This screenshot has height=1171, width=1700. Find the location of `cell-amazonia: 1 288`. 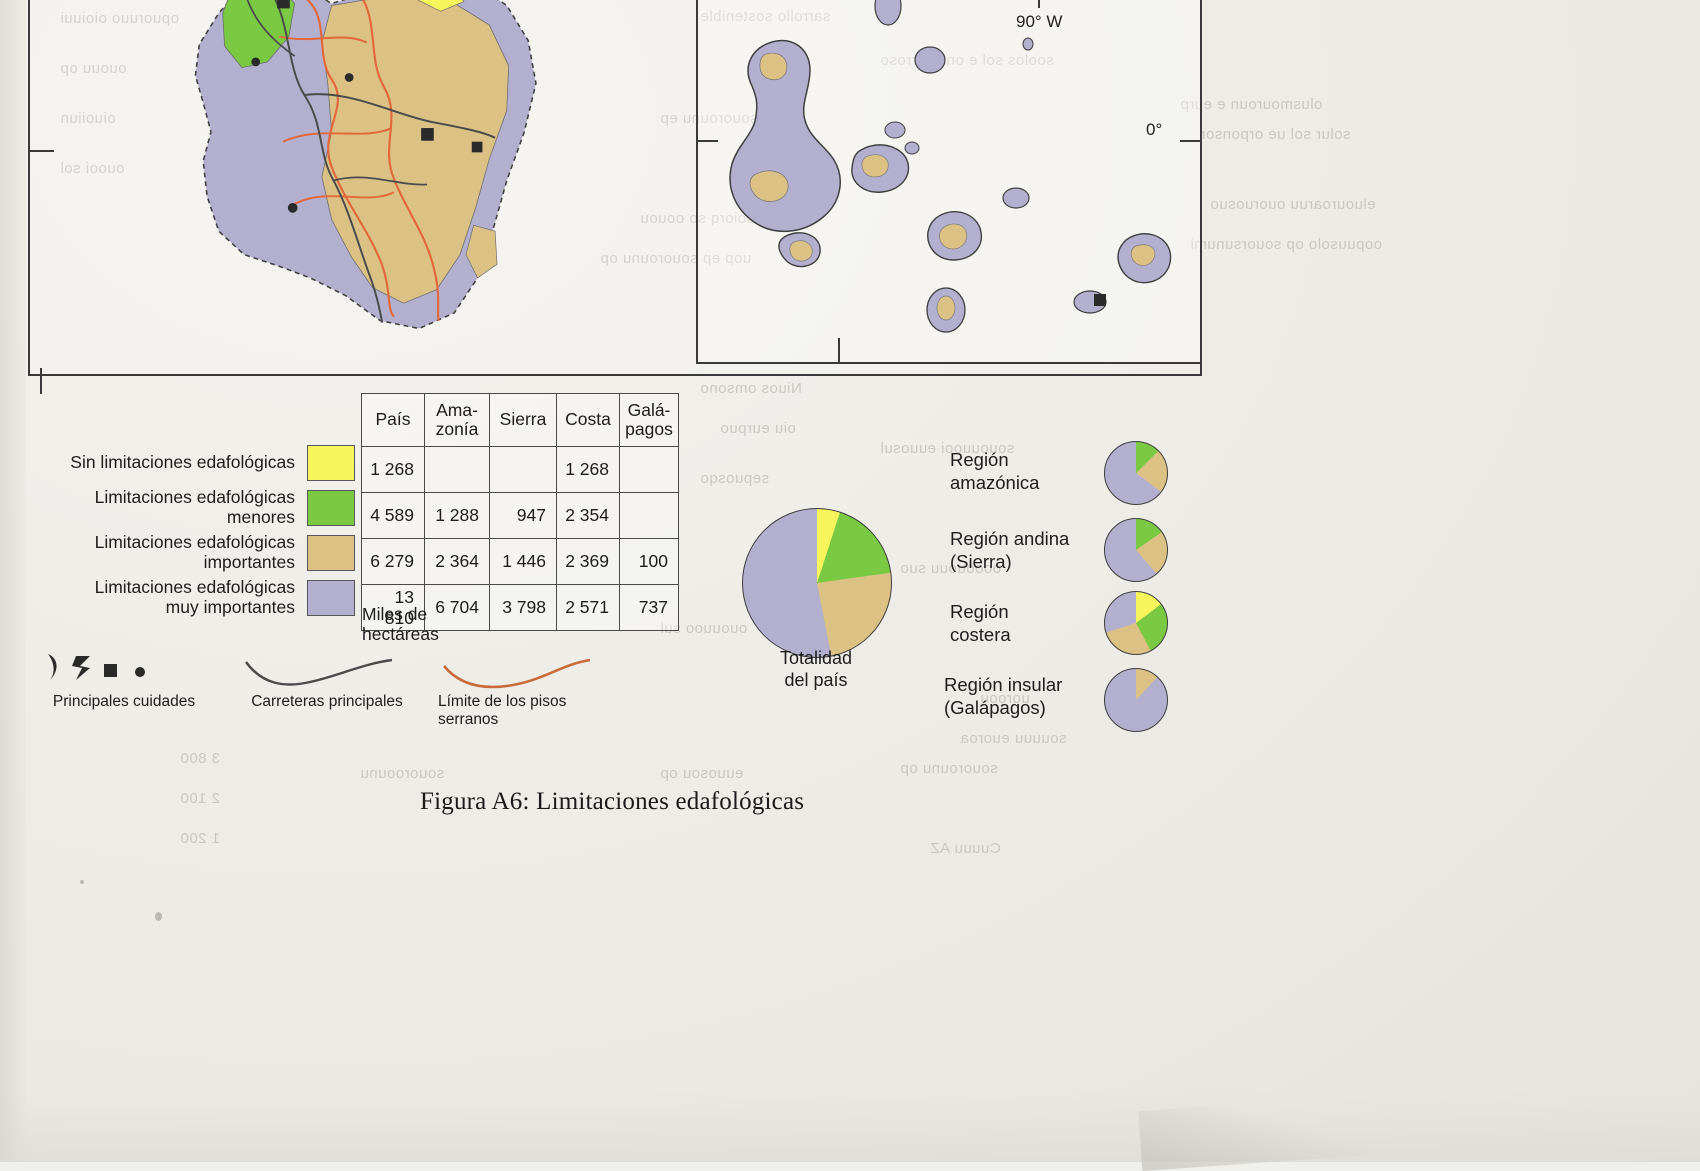

cell-amazonia: 1 288 is located at coordinates (457, 515).